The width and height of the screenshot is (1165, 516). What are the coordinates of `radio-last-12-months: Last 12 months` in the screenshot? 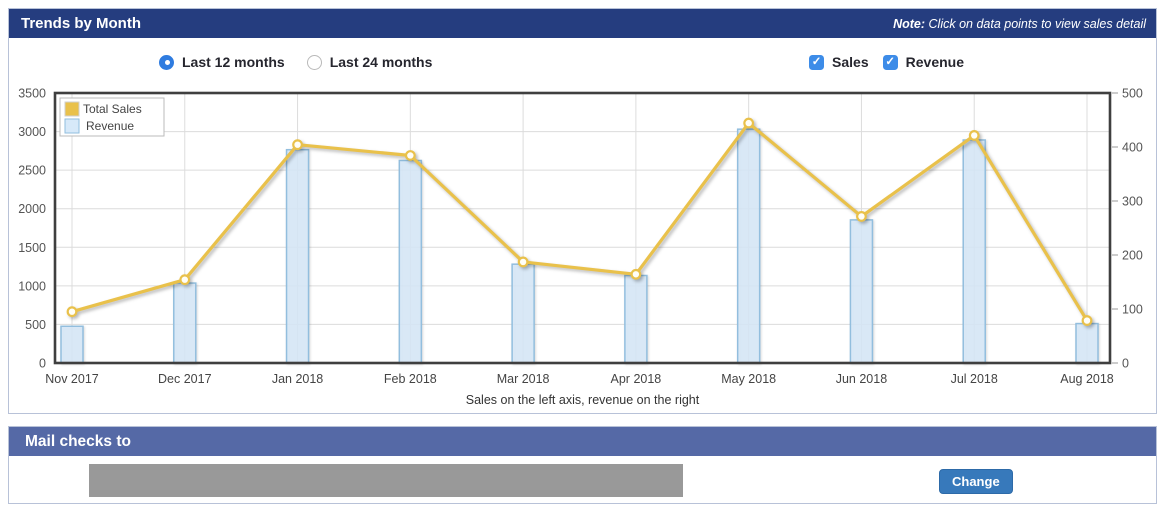 It's located at (222, 62).